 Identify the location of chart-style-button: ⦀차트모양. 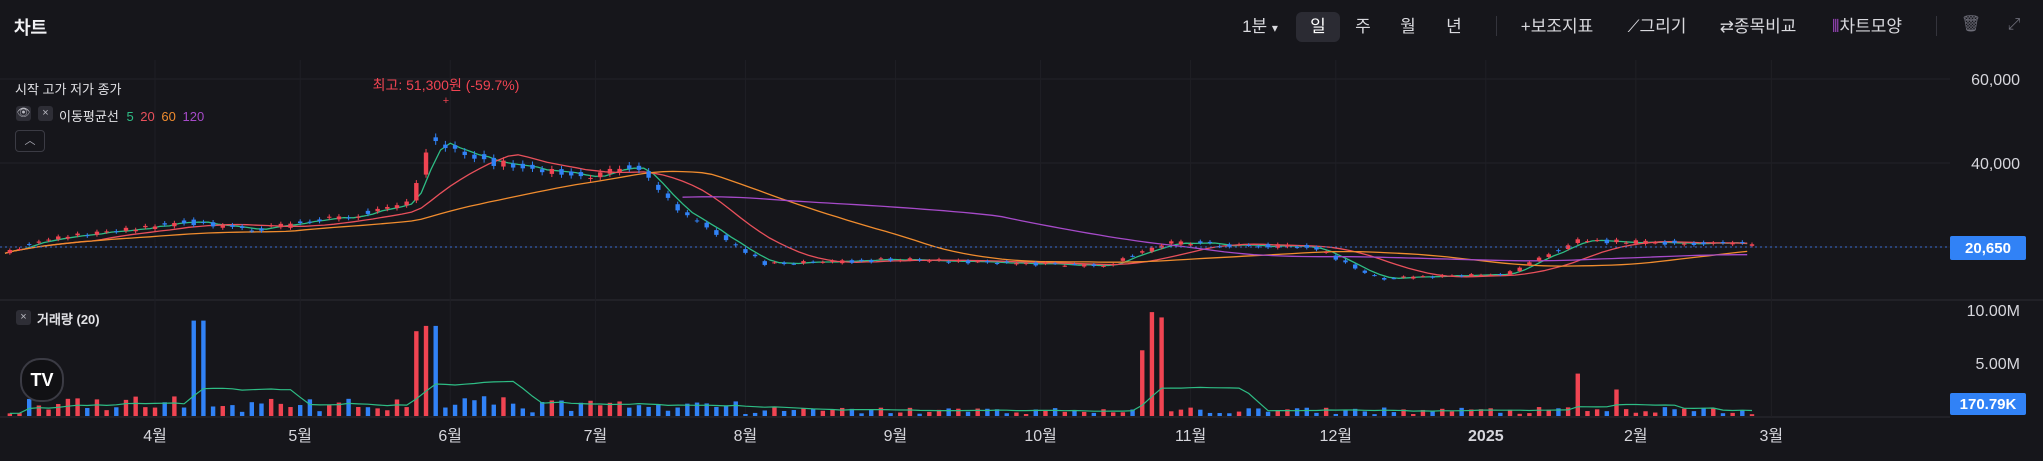
(1867, 27).